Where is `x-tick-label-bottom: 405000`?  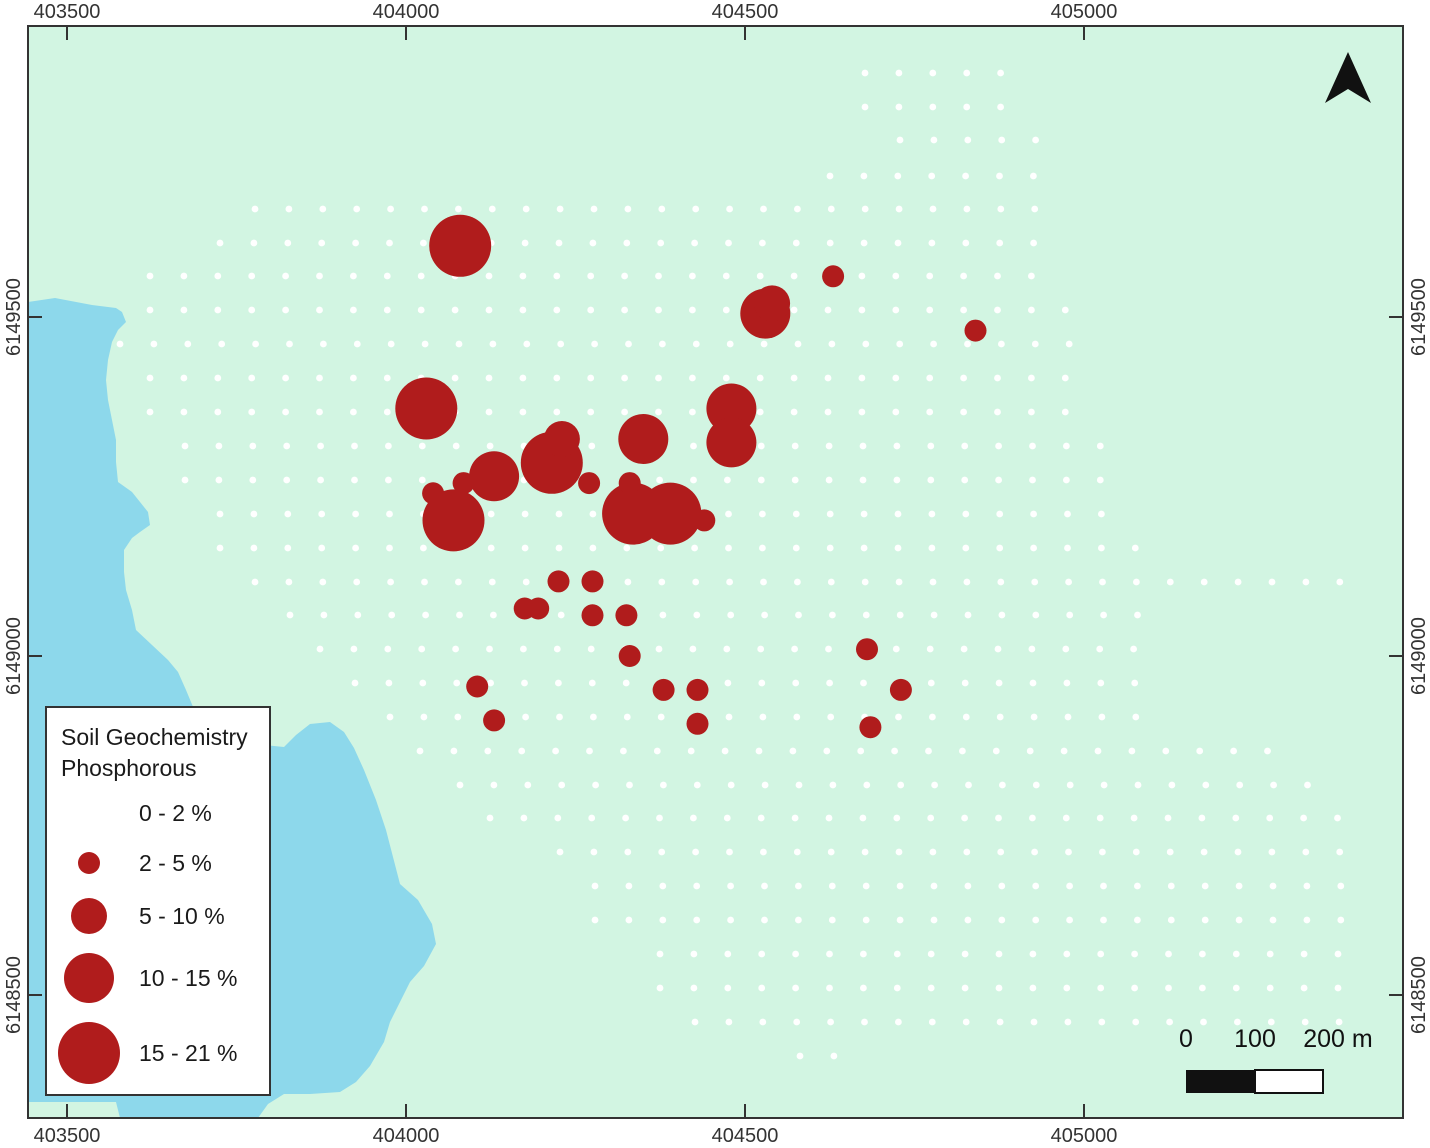 x-tick-label-bottom: 405000 is located at coordinates (1084, 1136).